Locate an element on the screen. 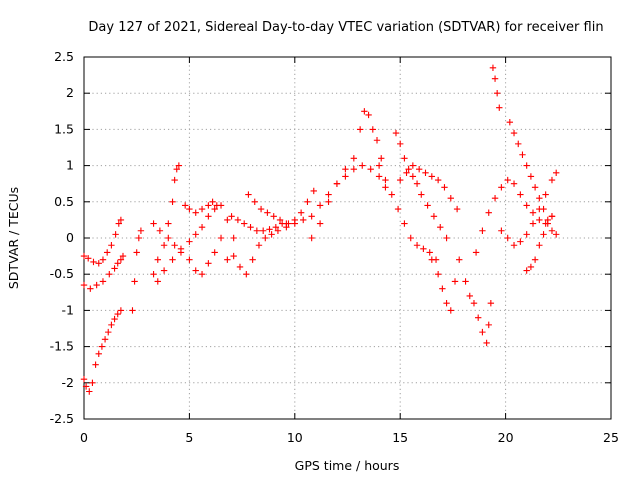 This screenshot has width=640, height=480. series-track-i is located at coordinates (272, 210).